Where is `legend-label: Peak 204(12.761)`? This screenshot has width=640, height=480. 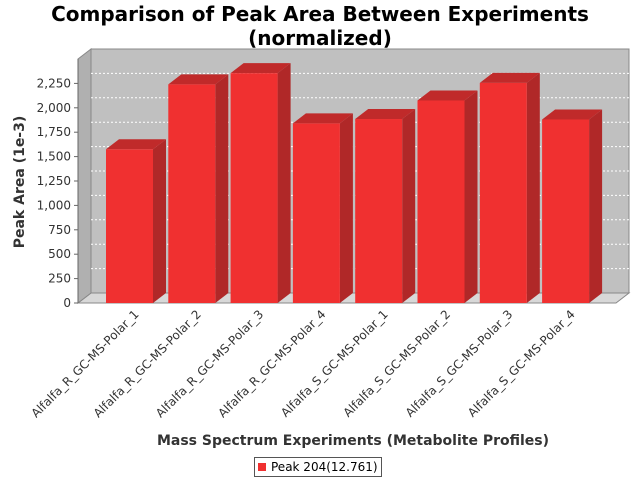
legend-label: Peak 204(12.761) is located at coordinates (324, 467).